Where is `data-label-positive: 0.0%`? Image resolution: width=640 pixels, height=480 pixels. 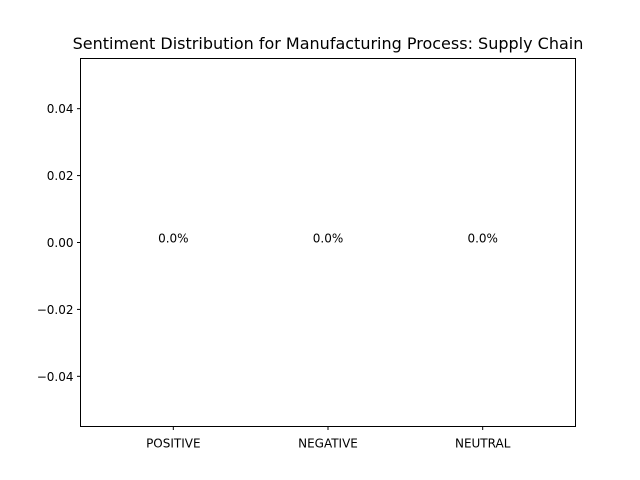
data-label-positive: 0.0% is located at coordinates (173, 239).